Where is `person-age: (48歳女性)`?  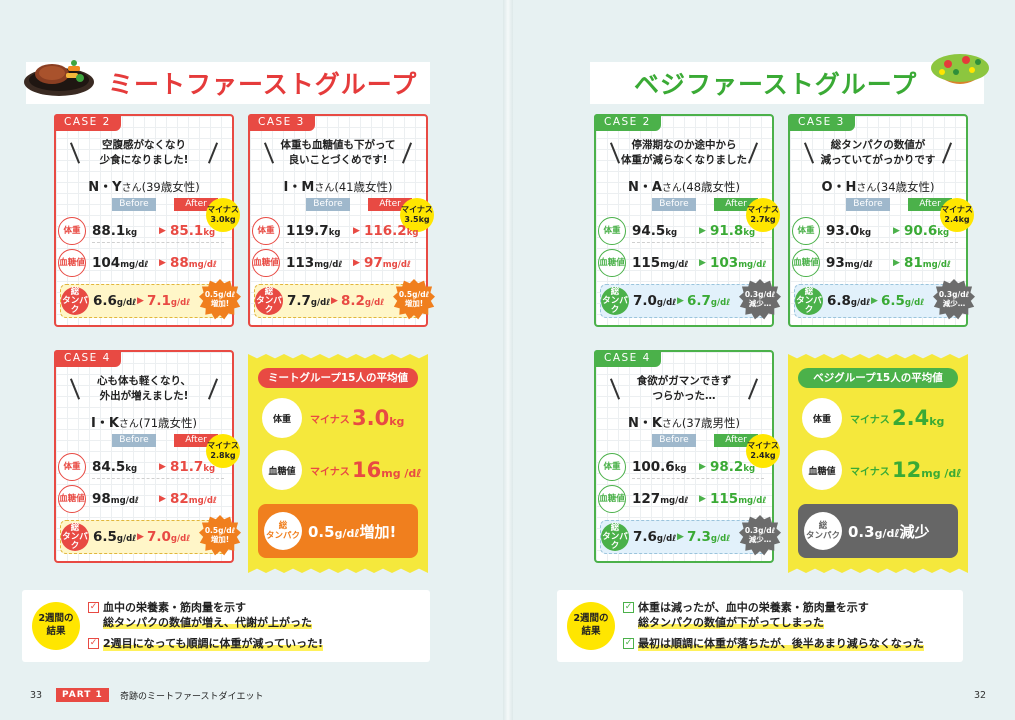
person-age: (48歳女性) is located at coordinates (711, 187).